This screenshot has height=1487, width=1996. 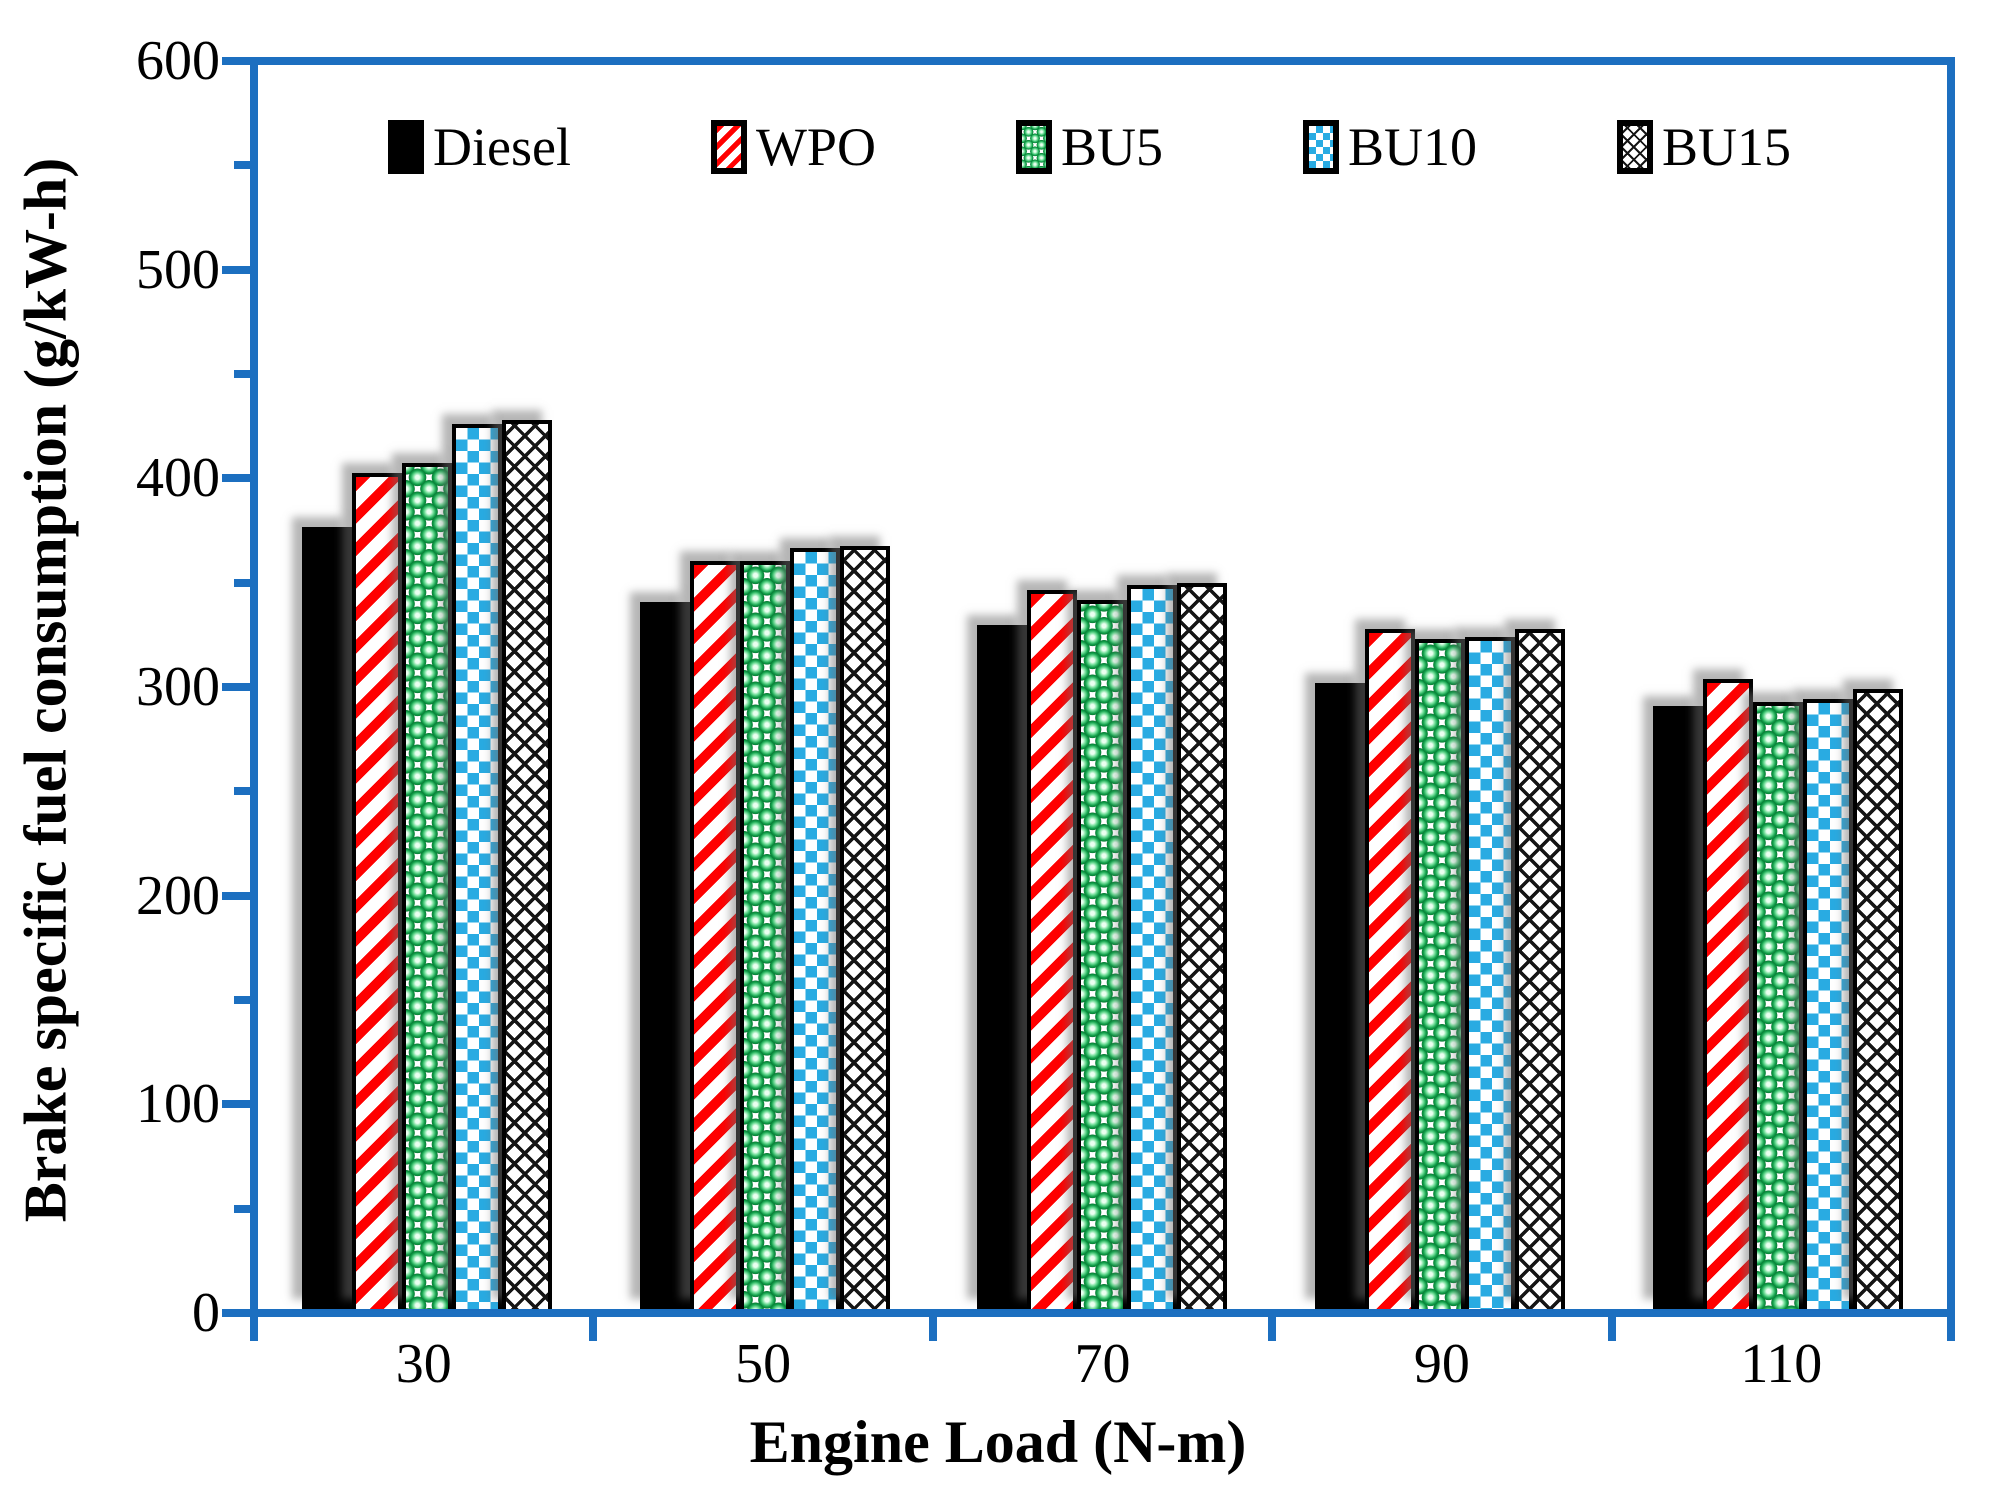 I want to click on x-tick-label-70: 70, so click(x=1102, y=1364).